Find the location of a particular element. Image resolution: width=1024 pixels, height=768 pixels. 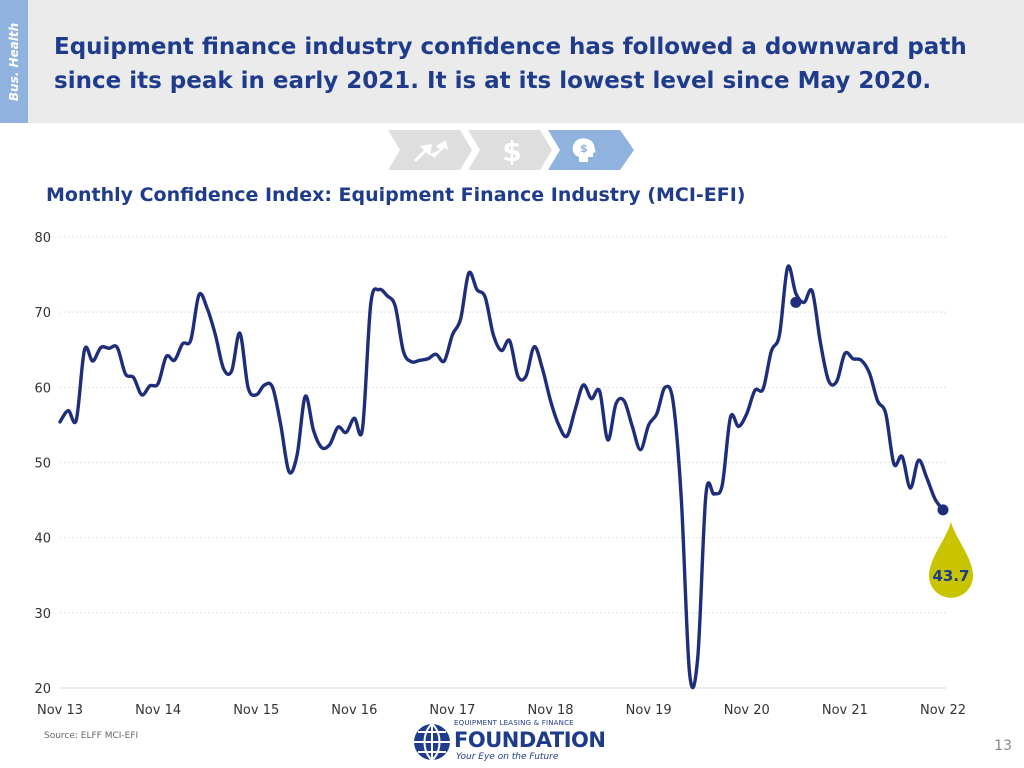

y-tick-label: 30 is located at coordinates (42, 614).